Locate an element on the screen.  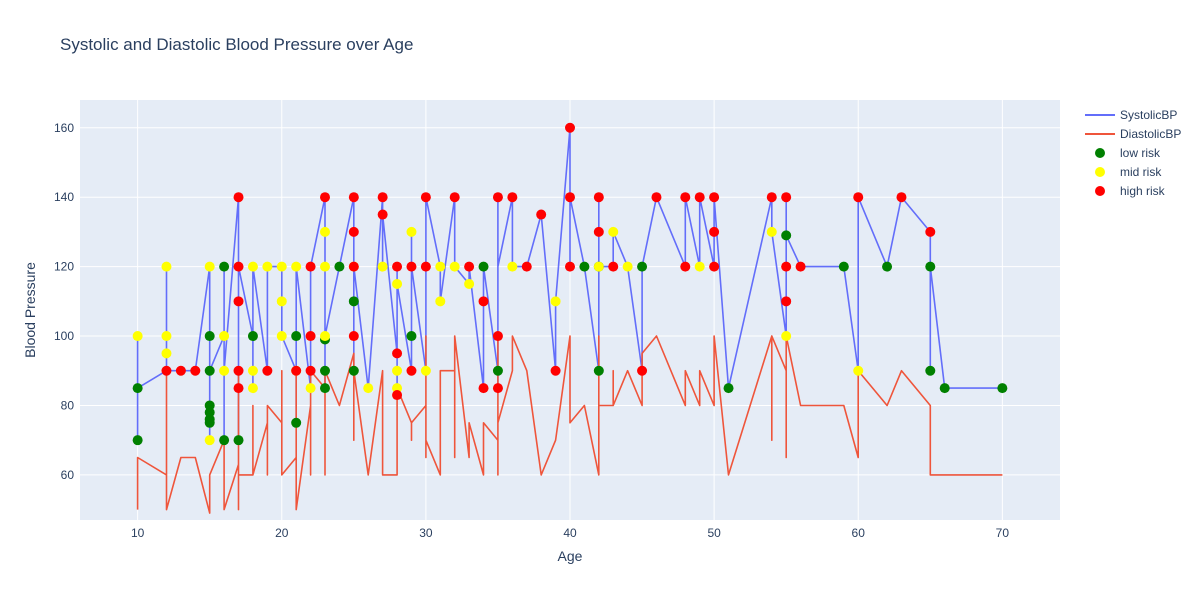
y-tick-label: 80 is located at coordinates (68, 405).